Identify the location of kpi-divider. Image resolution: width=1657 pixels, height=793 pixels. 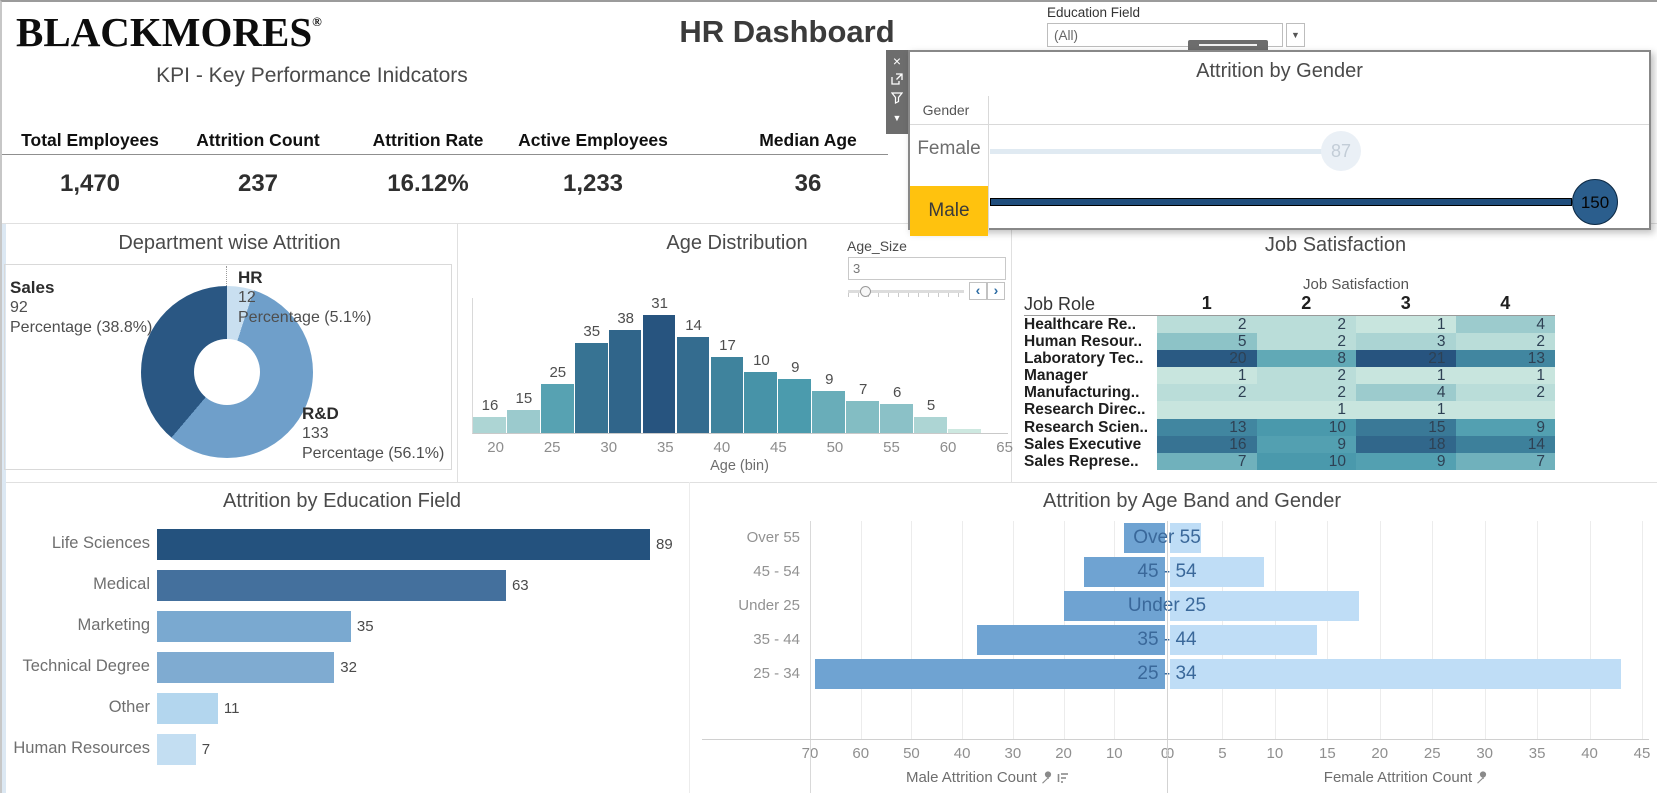
(445, 154).